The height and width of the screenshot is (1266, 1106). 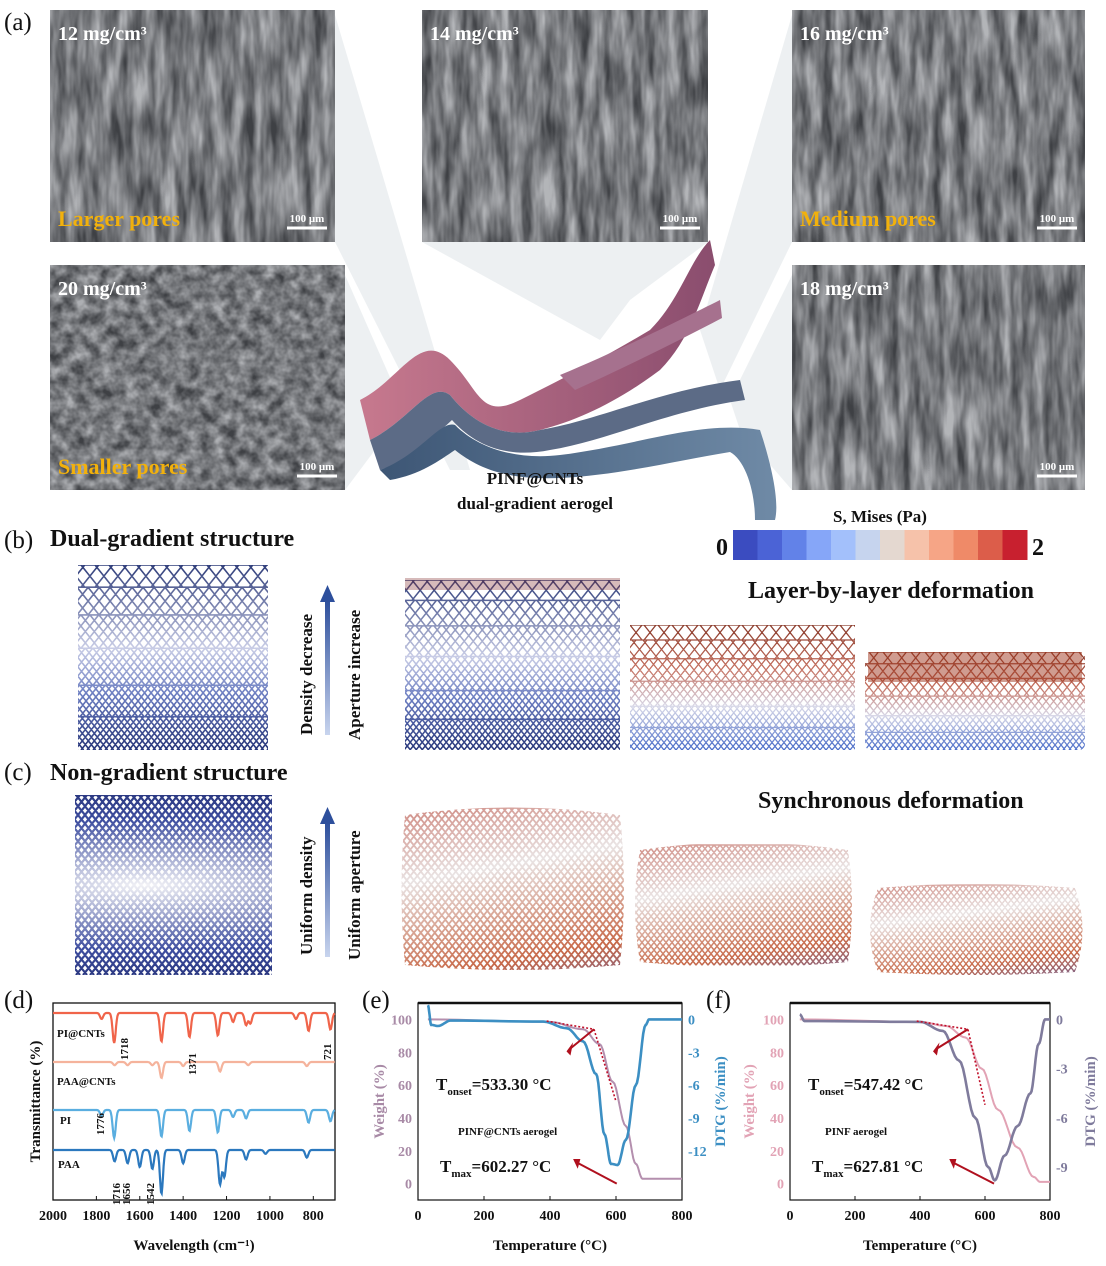 I want to click on panel-label-d: (d), so click(x=18, y=1000).